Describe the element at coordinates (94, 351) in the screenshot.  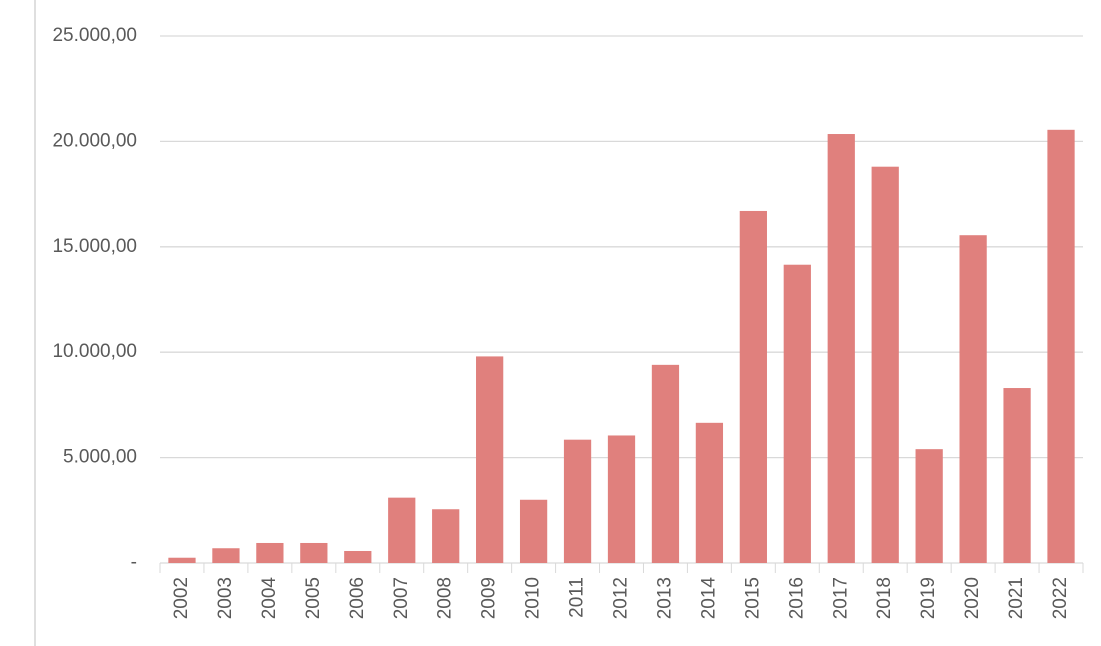
I see `y-tick-label: 10.000,00` at that location.